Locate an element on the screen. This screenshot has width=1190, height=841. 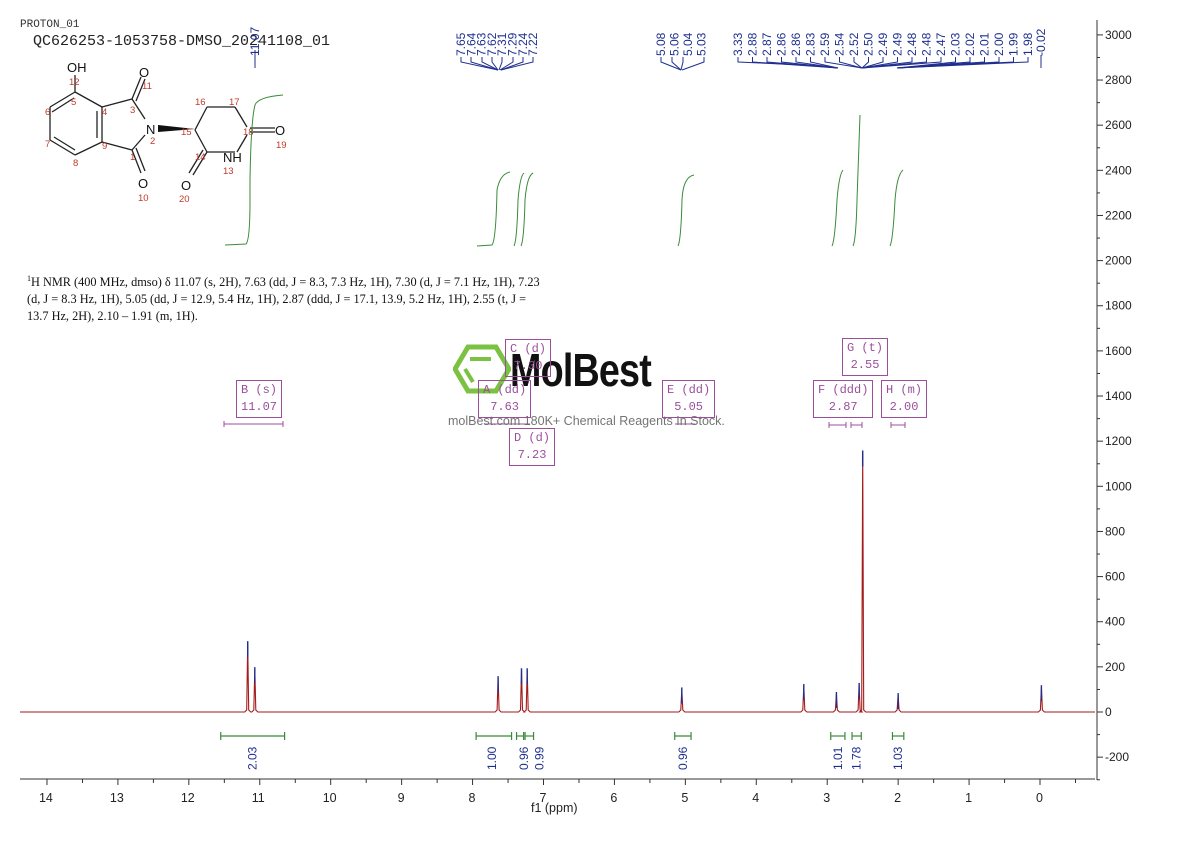
experiment-name: PROTON_01 is located at coordinates (50, 25).